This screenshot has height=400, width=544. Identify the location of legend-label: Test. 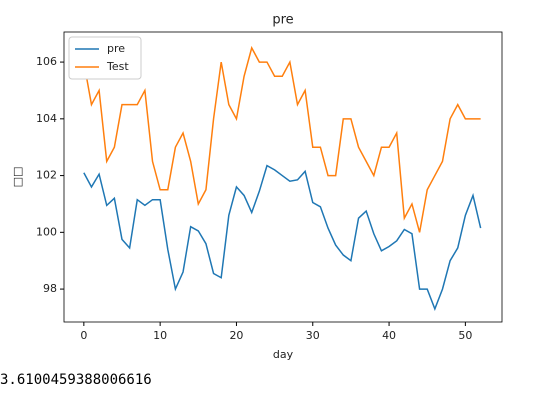
(117, 66).